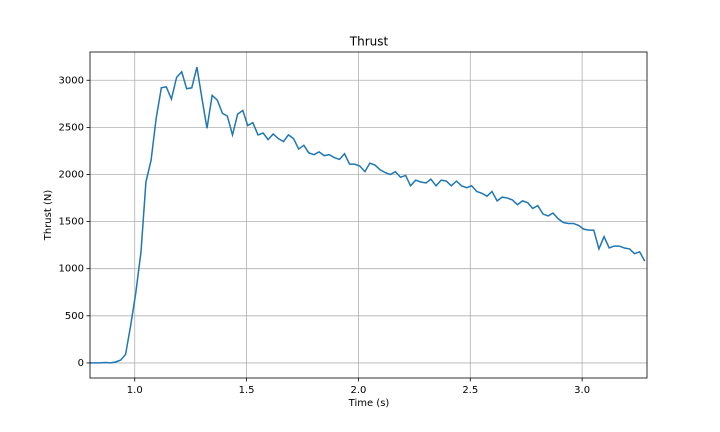  What do you see at coordinates (582, 390) in the screenshot?
I see `x-tick-label: 3.0` at bounding box center [582, 390].